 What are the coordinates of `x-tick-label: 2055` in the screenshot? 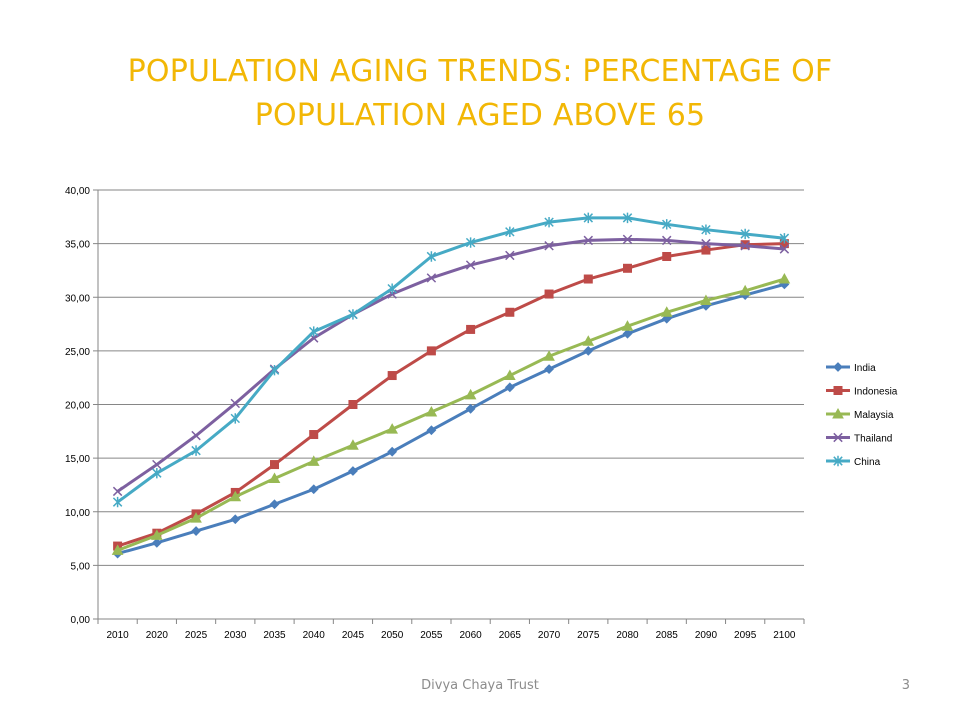 It's located at (431, 635).